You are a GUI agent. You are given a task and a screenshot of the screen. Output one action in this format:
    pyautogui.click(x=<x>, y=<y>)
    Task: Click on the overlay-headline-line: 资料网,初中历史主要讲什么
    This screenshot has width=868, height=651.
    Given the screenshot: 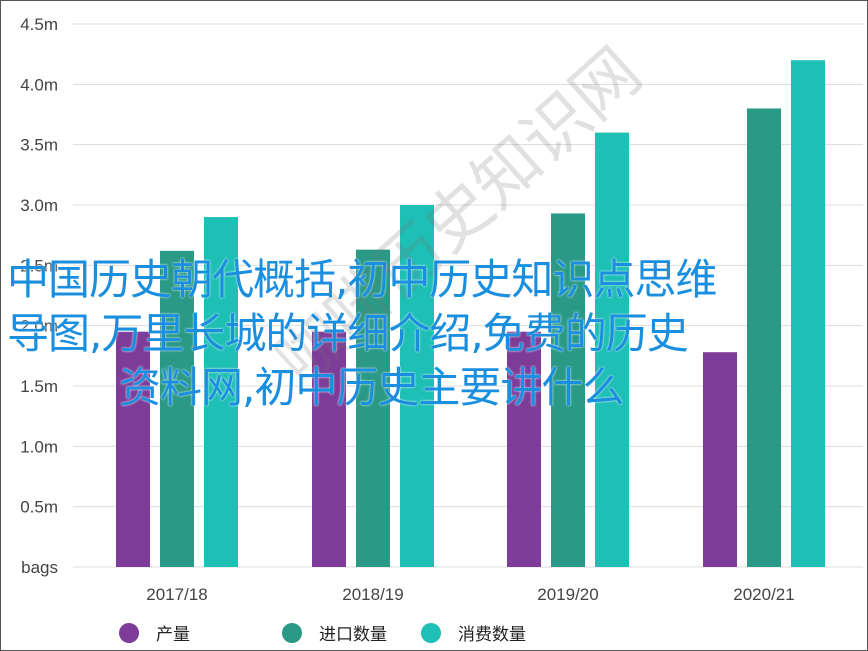 What is the action you would take?
    pyautogui.click(x=371, y=387)
    